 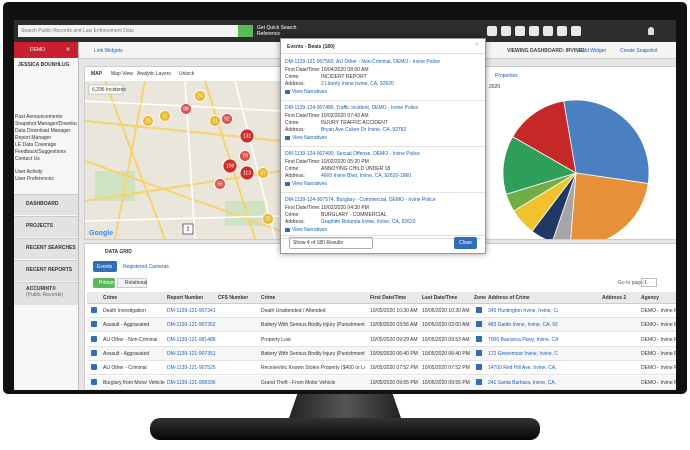 I want to click on field-label: First Date/Time:, so click(x=303, y=162).